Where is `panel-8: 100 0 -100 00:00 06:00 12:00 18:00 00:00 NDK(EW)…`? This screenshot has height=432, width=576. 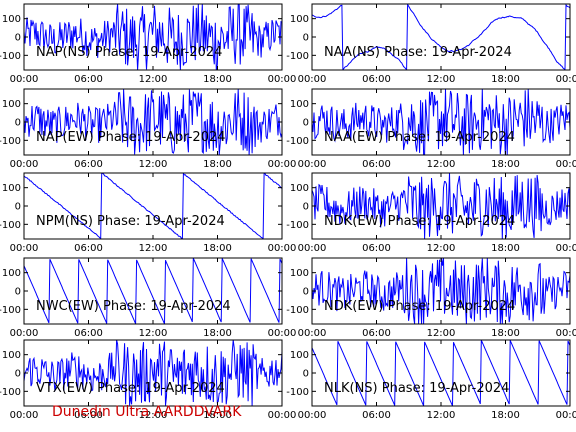 panel-8: 100 0 -100 00:00 06:00 12:00 18:00 00:00 NDK(EW)… is located at coordinates (431, 298).